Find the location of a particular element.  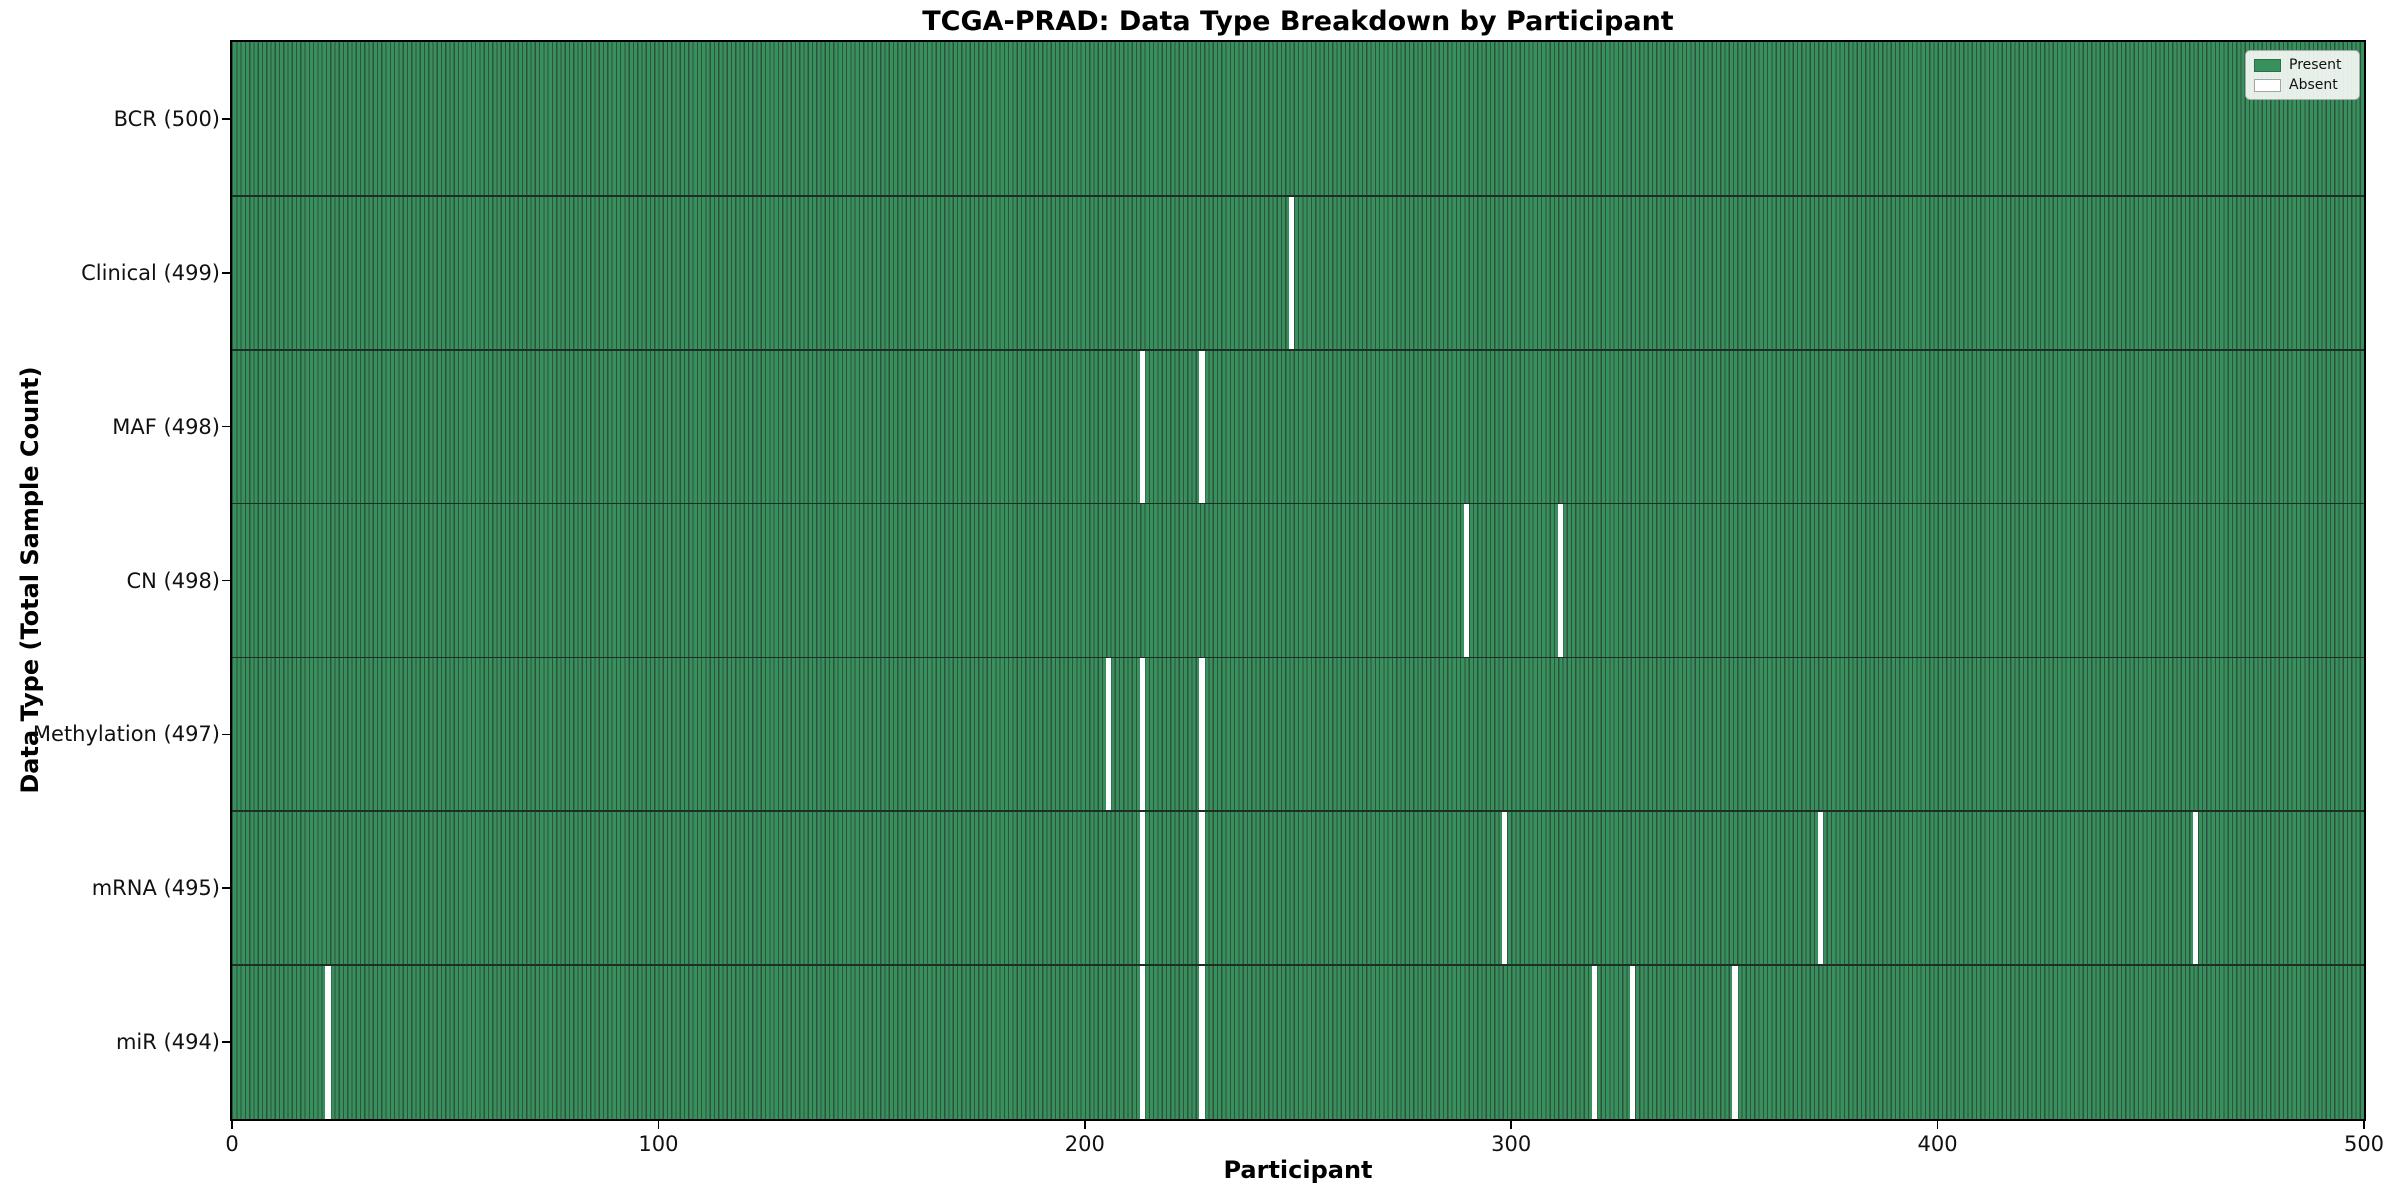

legend-label-absent: Absent is located at coordinates (2313, 85).